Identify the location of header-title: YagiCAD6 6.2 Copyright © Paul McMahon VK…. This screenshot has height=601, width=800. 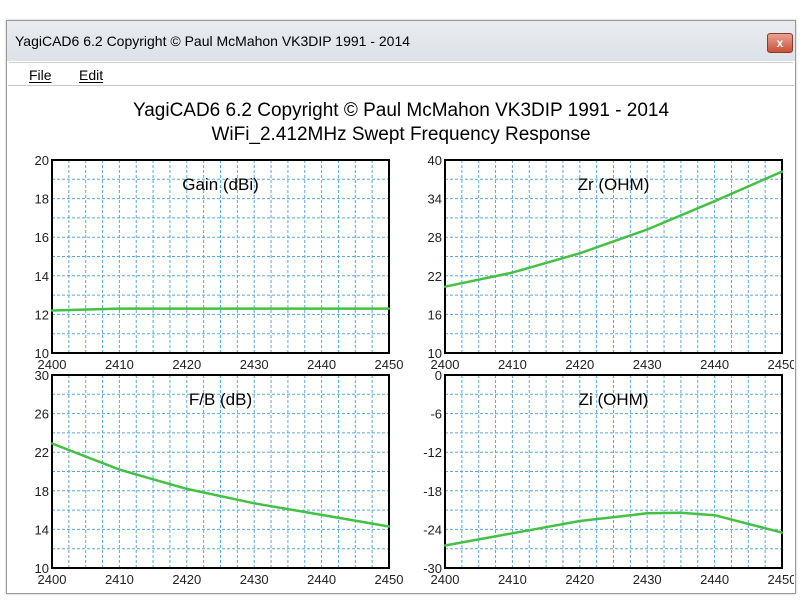
(401, 110).